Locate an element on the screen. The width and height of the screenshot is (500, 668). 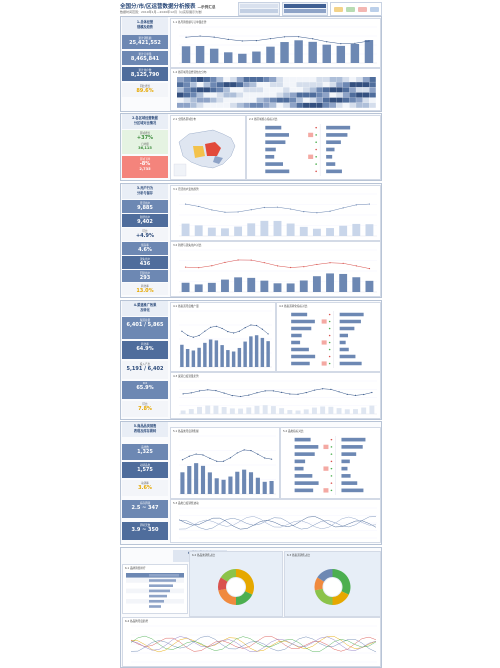
channel-filter is located at coordinates (356, 9).